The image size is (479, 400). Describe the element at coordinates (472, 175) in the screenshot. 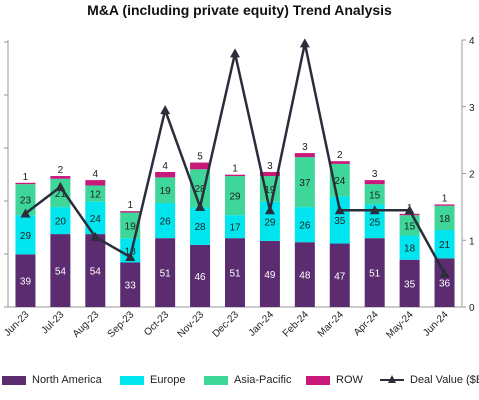

I see `right-axis-tick-label: 2` at that location.